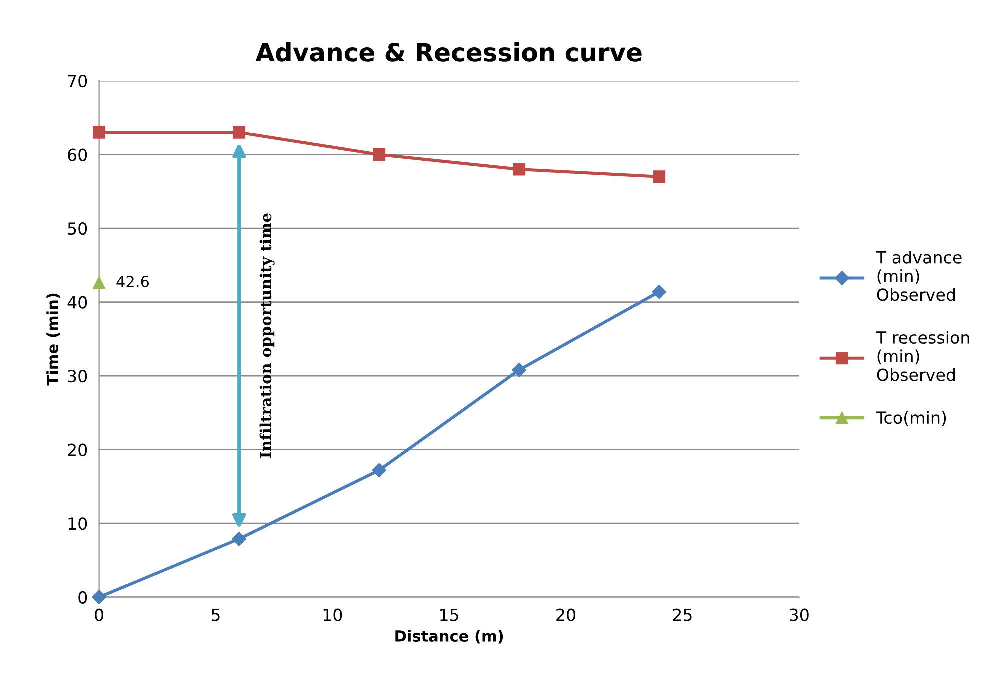 The image size is (993, 675). I want to click on x-tick-label: 30, so click(799, 615).